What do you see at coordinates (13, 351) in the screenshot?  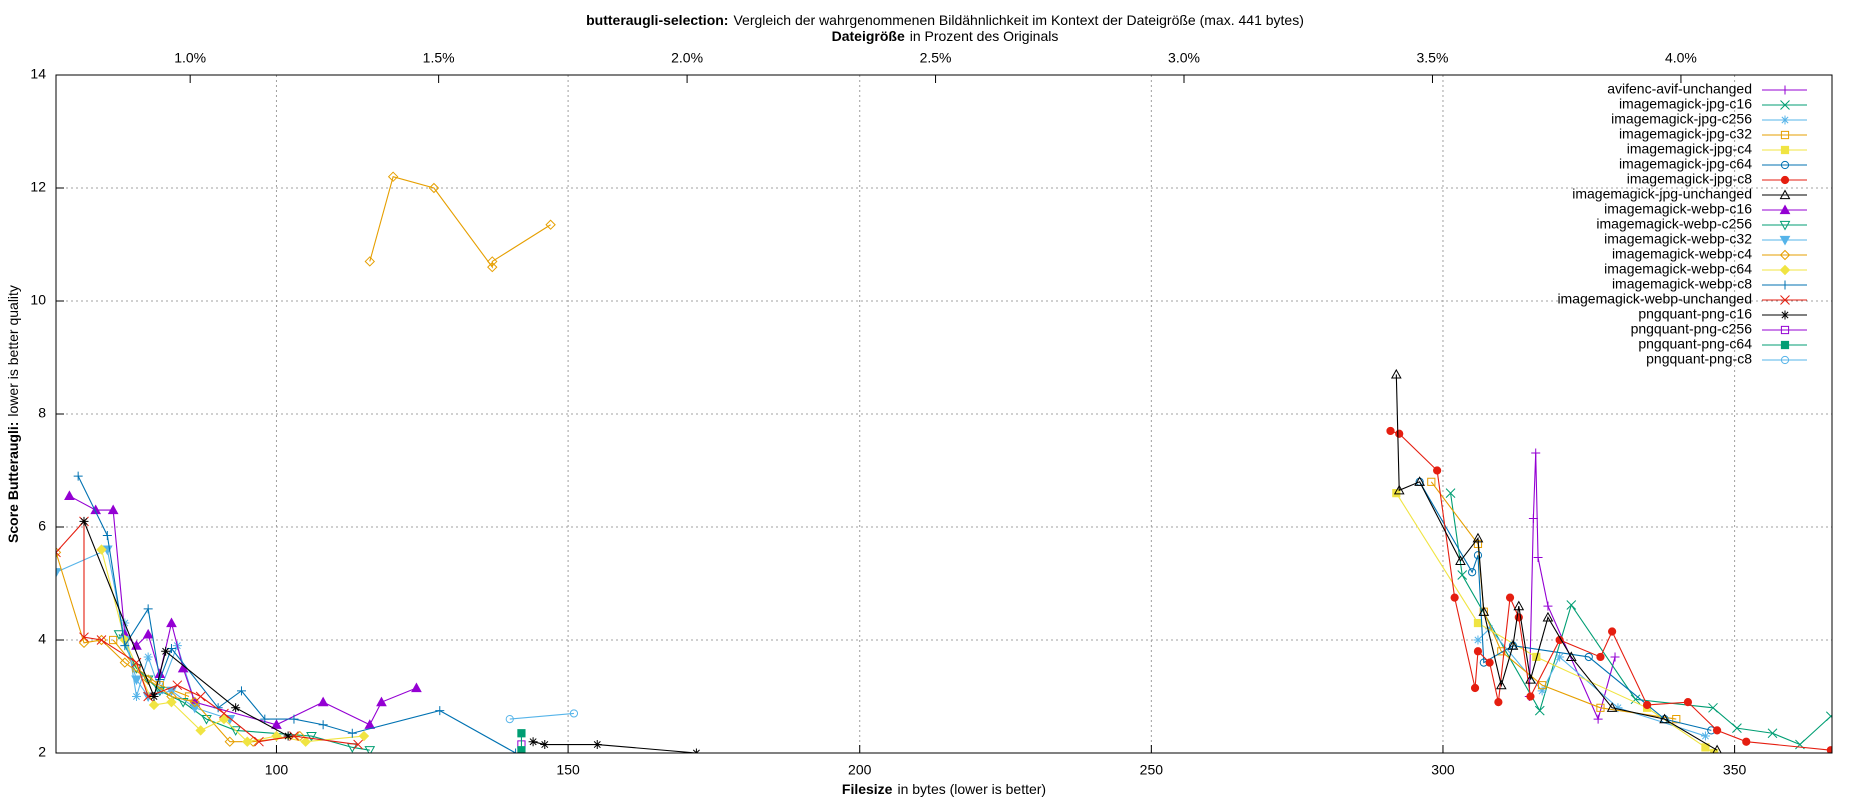 I see `y-label-text: lower is better quality` at bounding box center [13, 351].